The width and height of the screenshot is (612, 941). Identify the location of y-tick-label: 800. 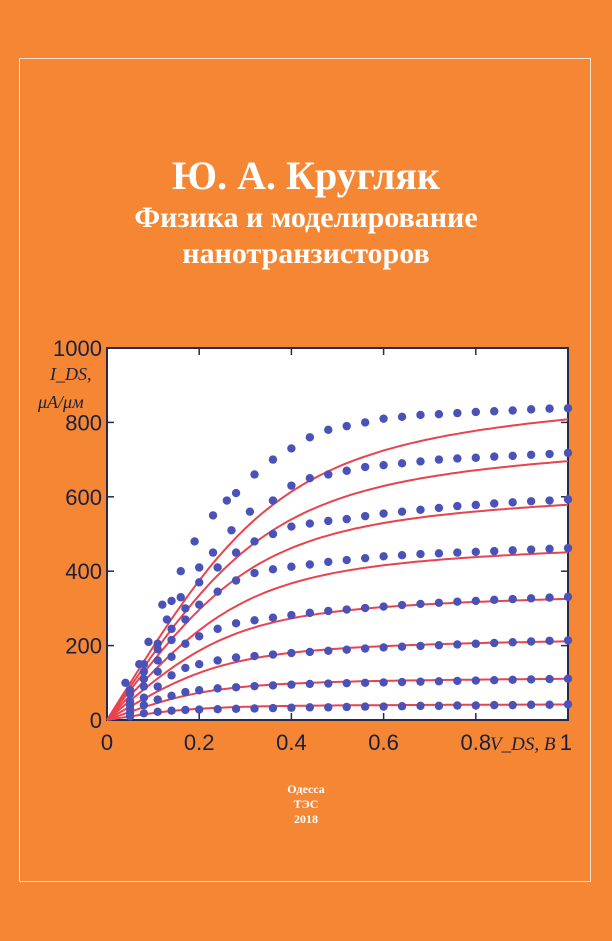
(83, 422).